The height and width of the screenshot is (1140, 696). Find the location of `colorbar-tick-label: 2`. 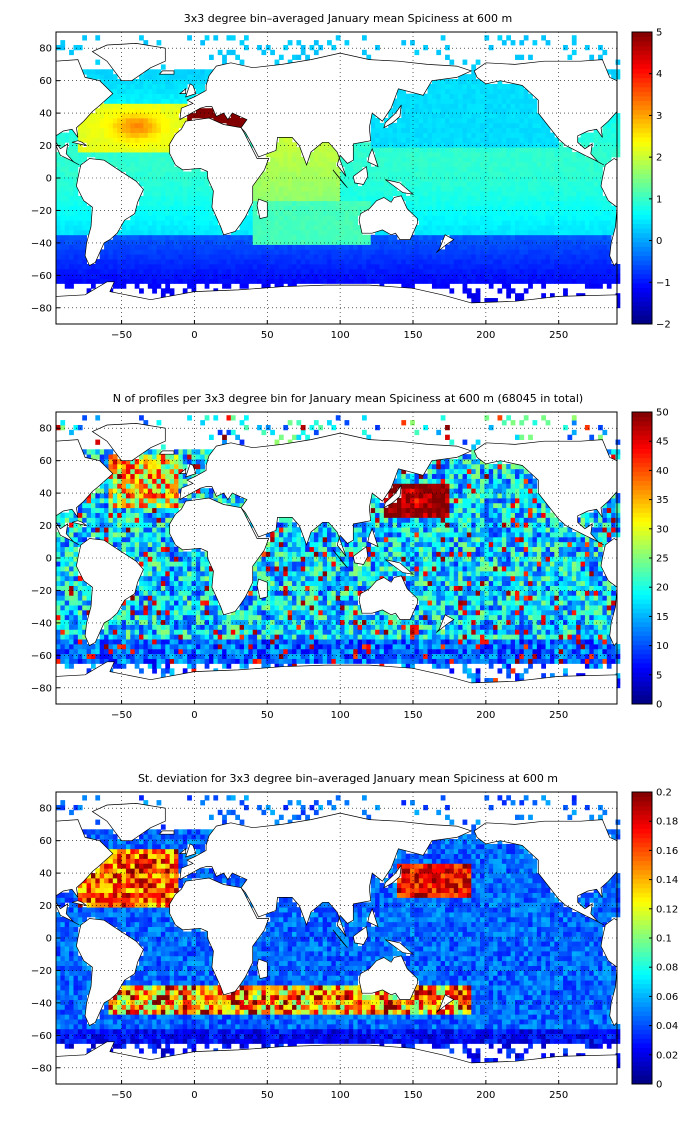

colorbar-tick-label: 2 is located at coordinates (659, 158).